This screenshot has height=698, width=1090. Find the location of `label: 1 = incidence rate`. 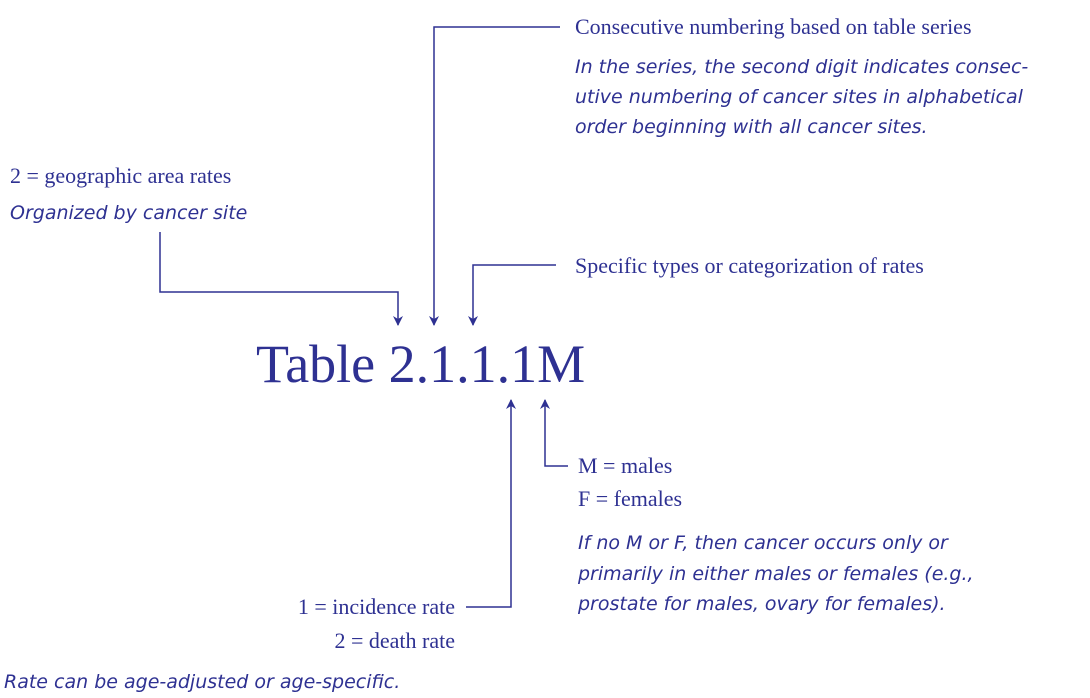

label: 1 = incidence rate is located at coordinates (376, 606).